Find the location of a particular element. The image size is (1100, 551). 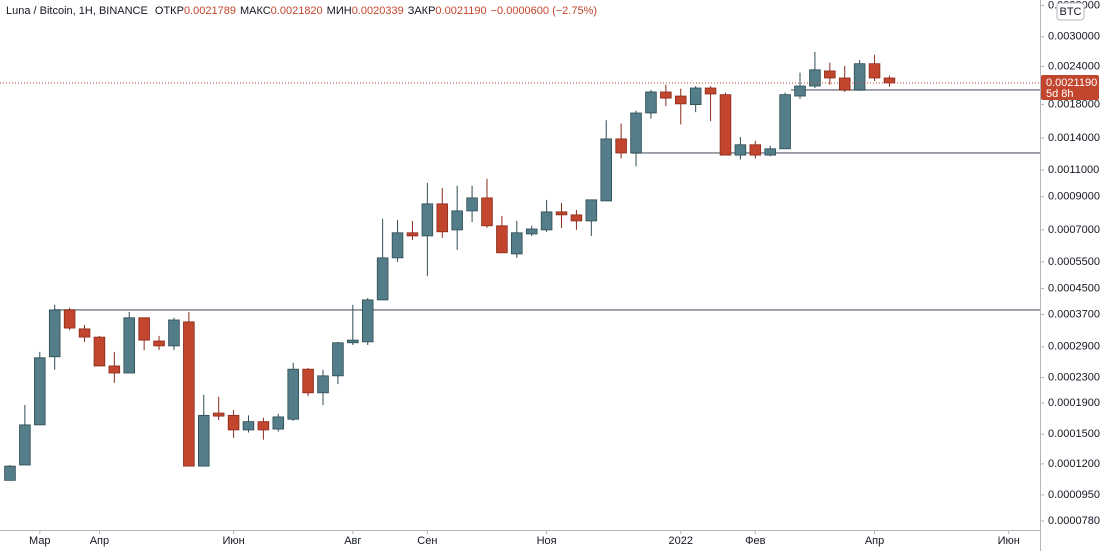

y-tick-label: 0.0007000 is located at coordinates (1074, 230).